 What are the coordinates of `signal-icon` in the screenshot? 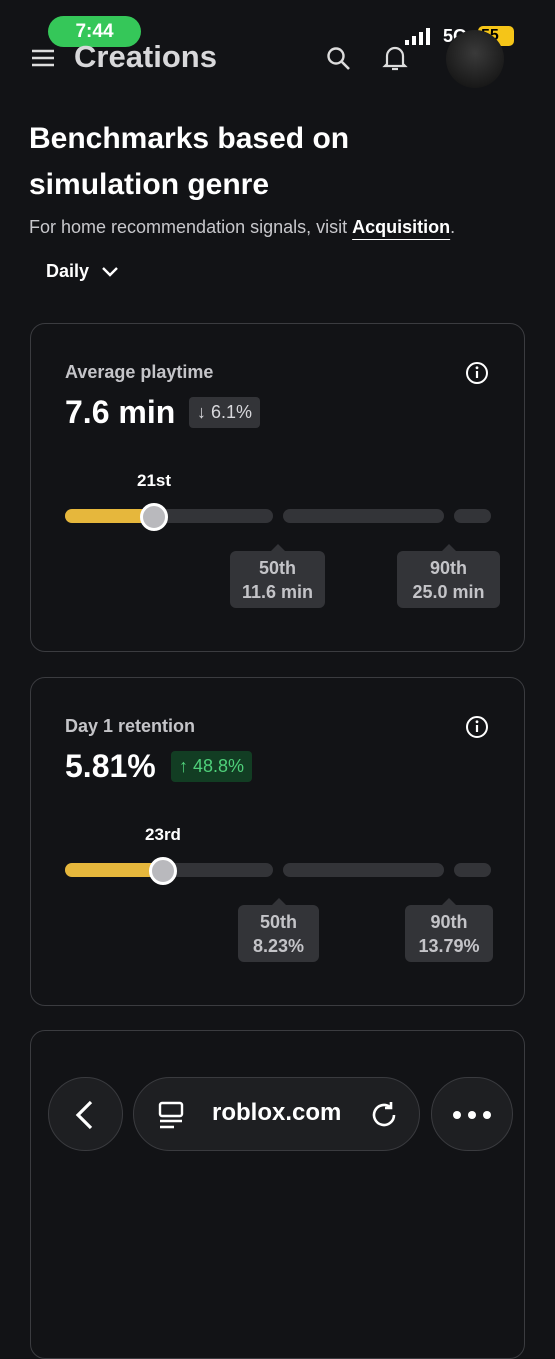 It's located at (417, 36).